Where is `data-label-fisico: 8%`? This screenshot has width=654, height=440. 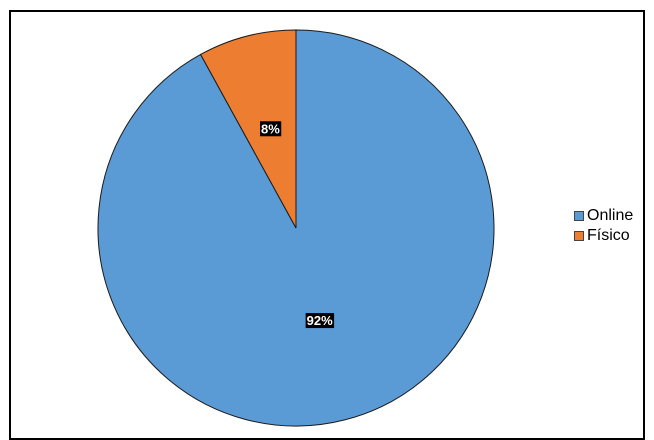
data-label-fisico: 8% is located at coordinates (270, 129).